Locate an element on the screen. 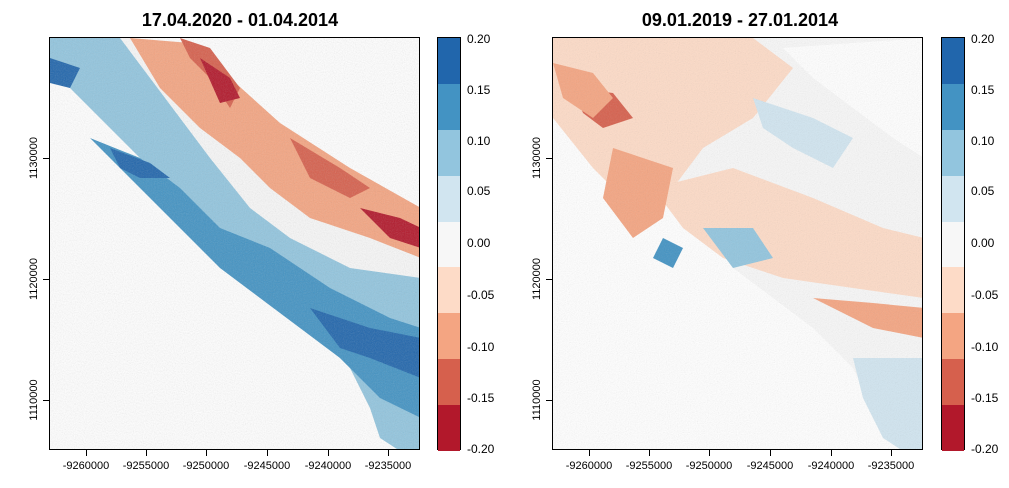 This screenshot has width=1009, height=488. panel1-colorbar is located at coordinates (449, 244).